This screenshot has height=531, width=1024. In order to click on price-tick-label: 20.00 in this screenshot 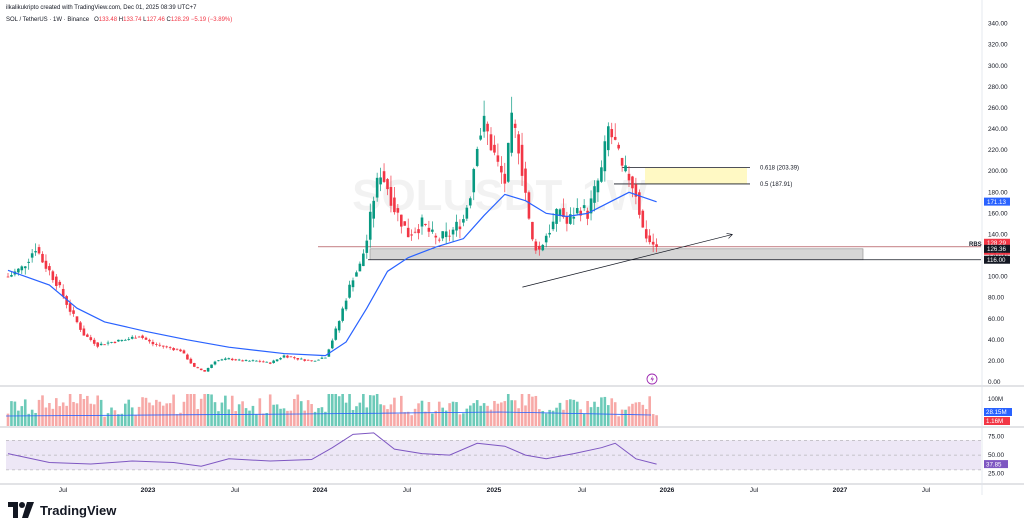, I will do `click(996, 361)`.